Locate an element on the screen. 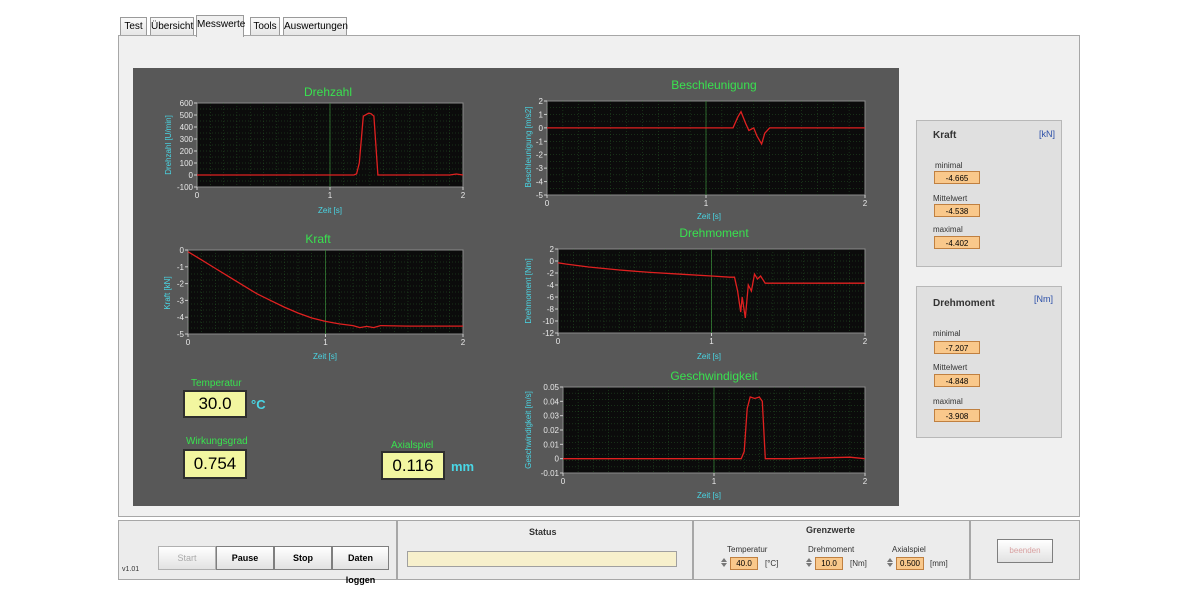 The image size is (1200, 600). xlabel-beschleunigung: Zeit [s] is located at coordinates (709, 216).